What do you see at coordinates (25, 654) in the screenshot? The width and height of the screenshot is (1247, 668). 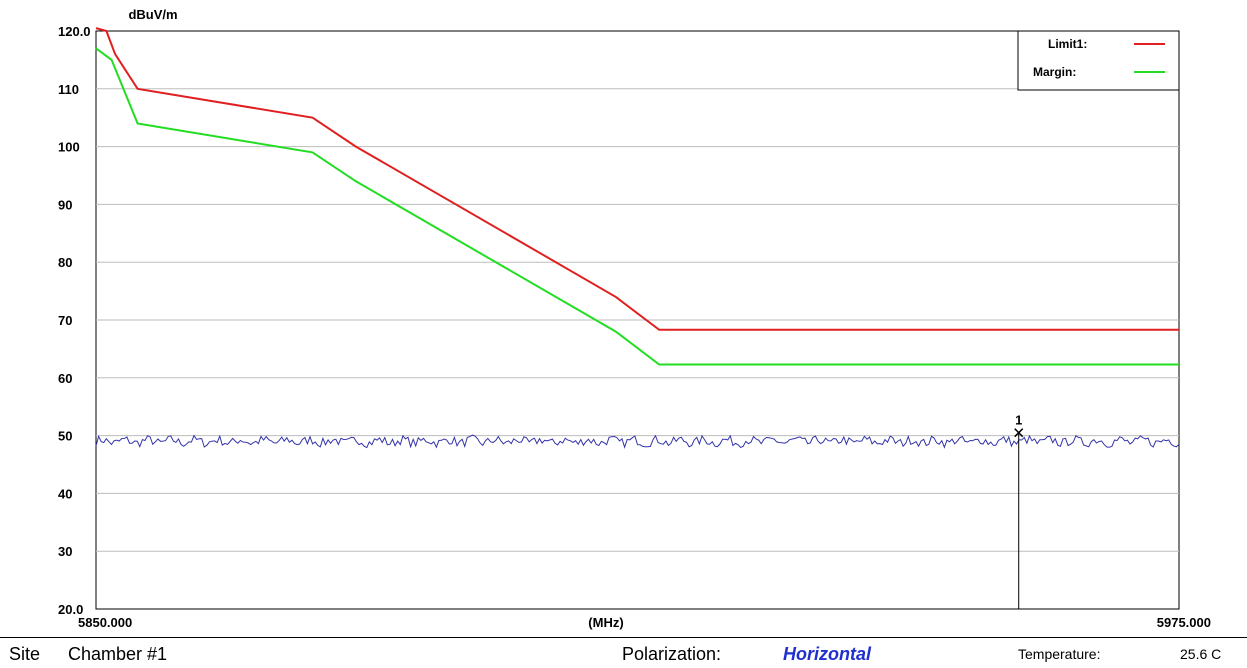 I see `site-label: Site` at bounding box center [25, 654].